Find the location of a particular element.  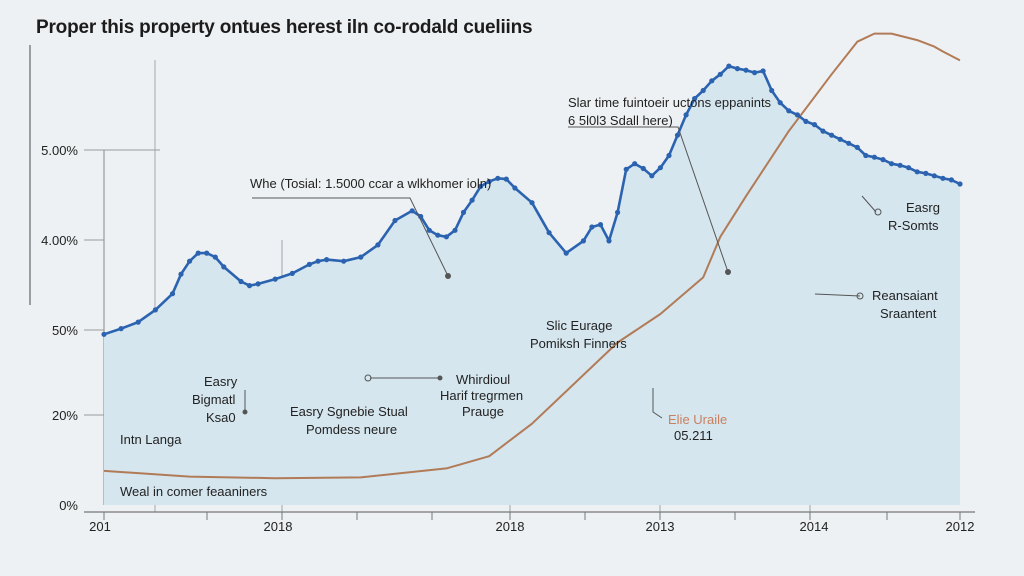

y-tick-label: 5.00% is located at coordinates (59, 150).